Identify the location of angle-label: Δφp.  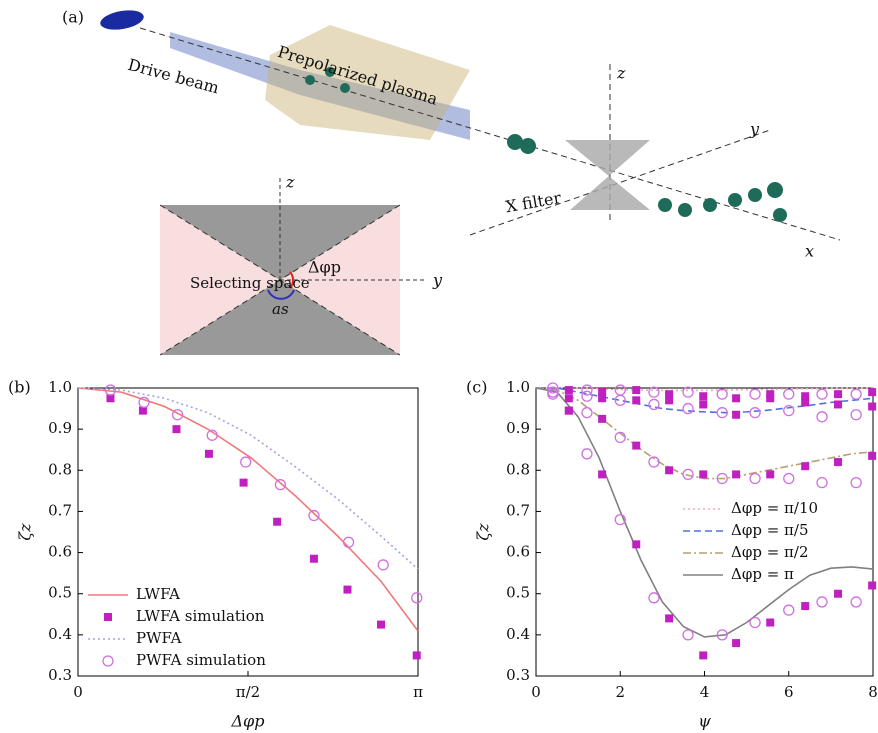
(324, 267).